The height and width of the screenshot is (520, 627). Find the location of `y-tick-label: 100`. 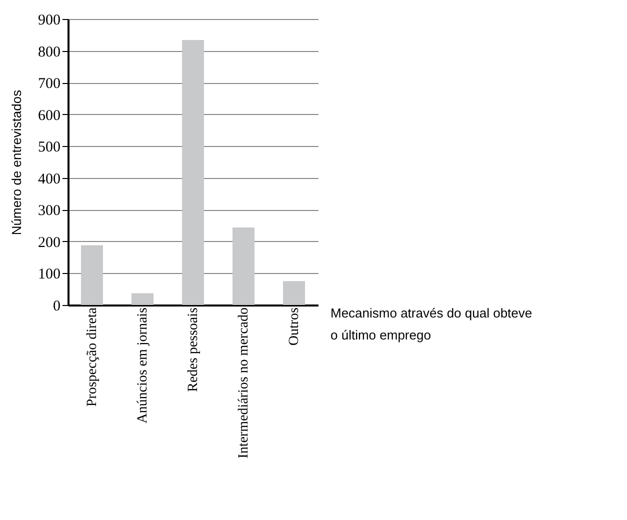

y-tick-label: 100 is located at coordinates (49, 274).